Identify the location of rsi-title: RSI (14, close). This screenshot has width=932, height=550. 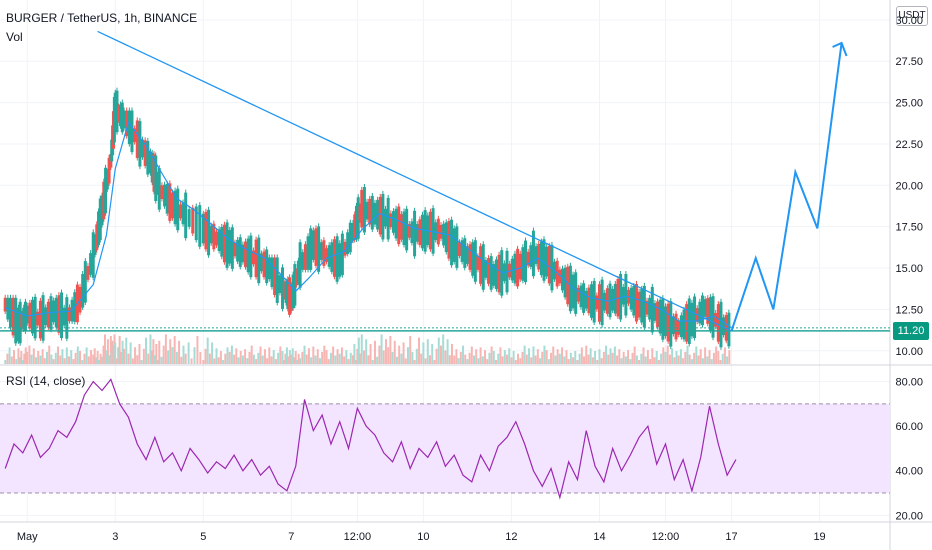
(46, 381).